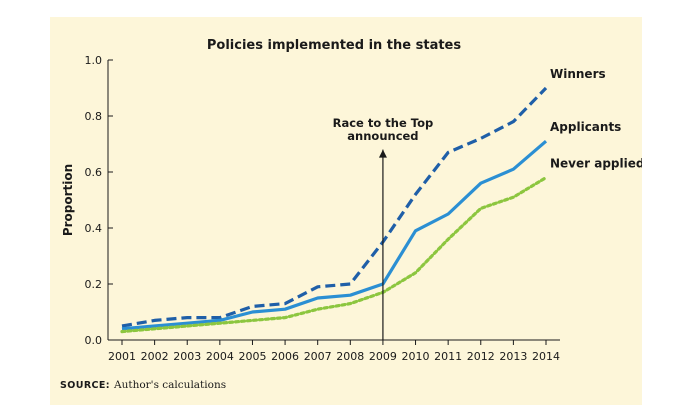  I want to click on x-tick-label: 2003, so click(187, 356).